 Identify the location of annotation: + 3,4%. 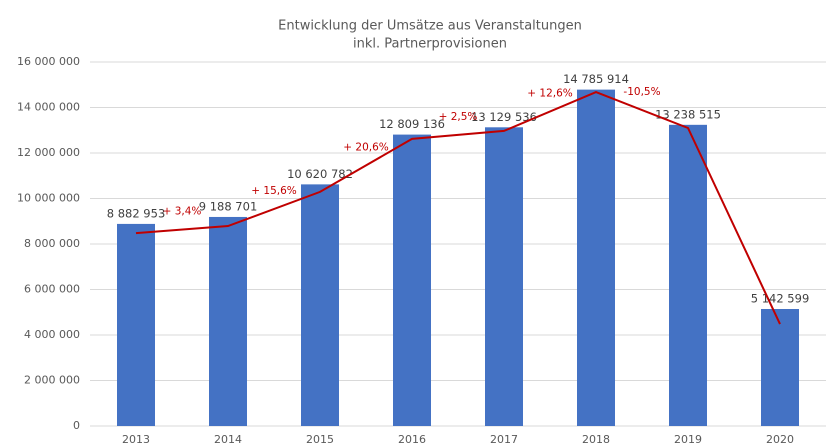
(182, 212).